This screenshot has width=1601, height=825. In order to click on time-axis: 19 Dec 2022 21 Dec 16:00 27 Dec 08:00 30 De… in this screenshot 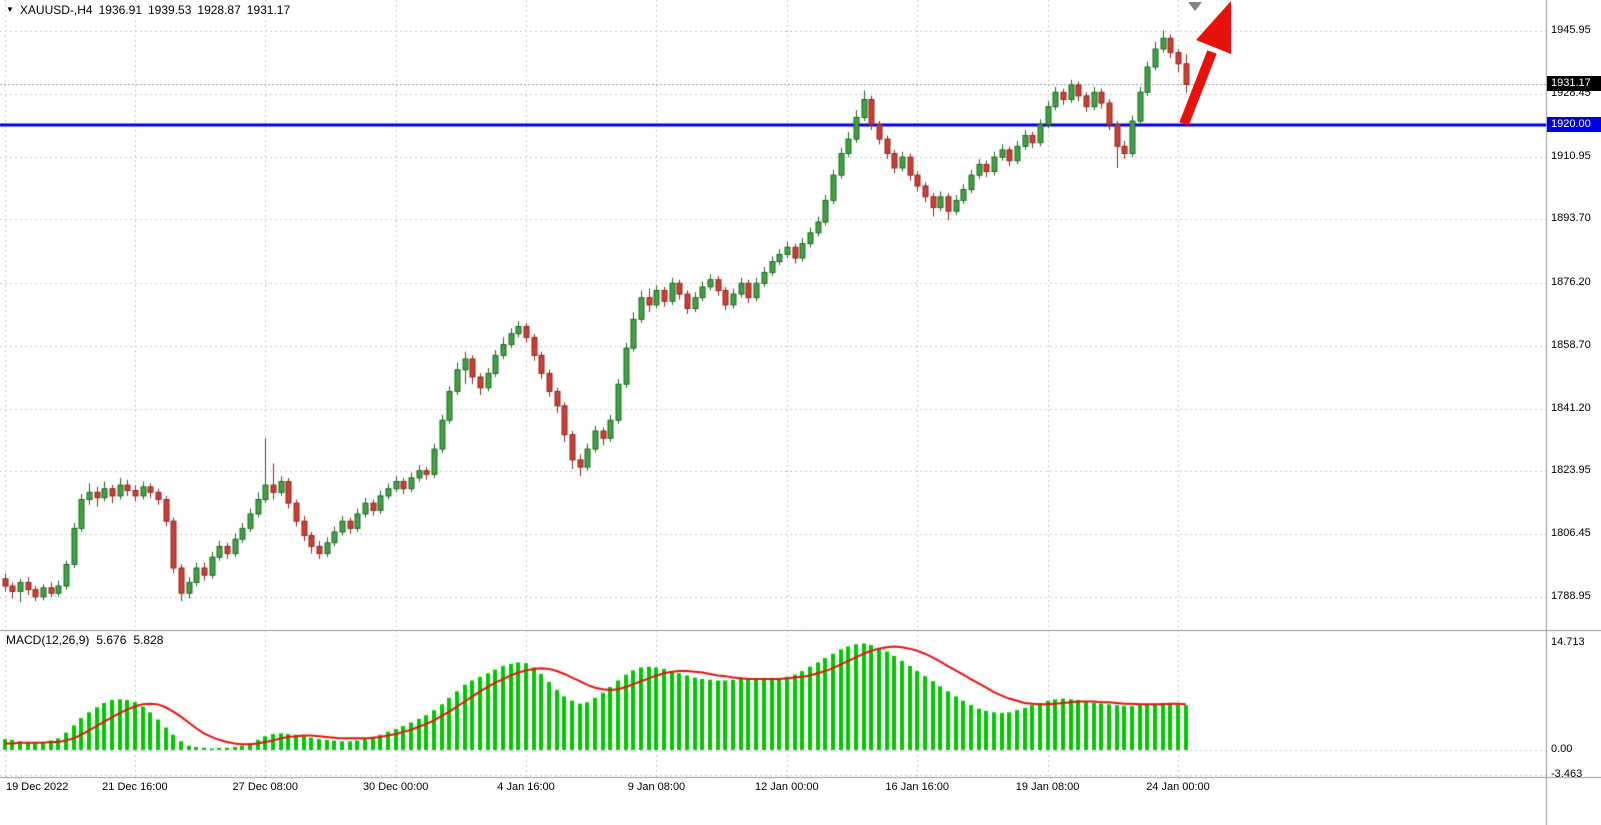, I will do `click(773, 791)`.